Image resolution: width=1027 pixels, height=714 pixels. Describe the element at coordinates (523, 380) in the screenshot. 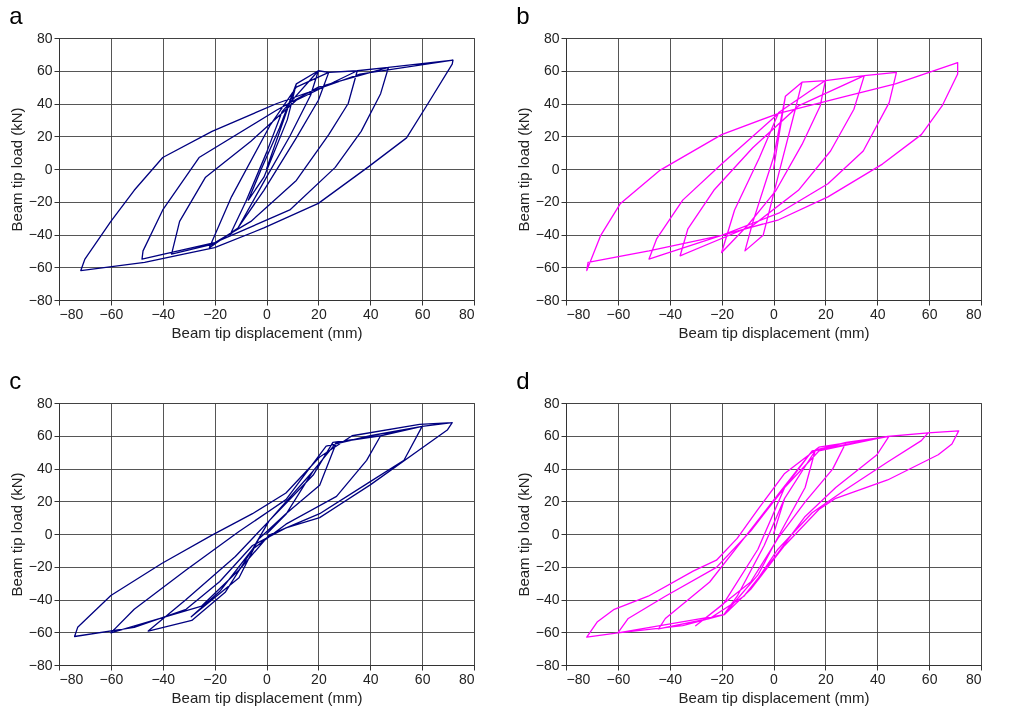

I see `chart-title: d` at that location.